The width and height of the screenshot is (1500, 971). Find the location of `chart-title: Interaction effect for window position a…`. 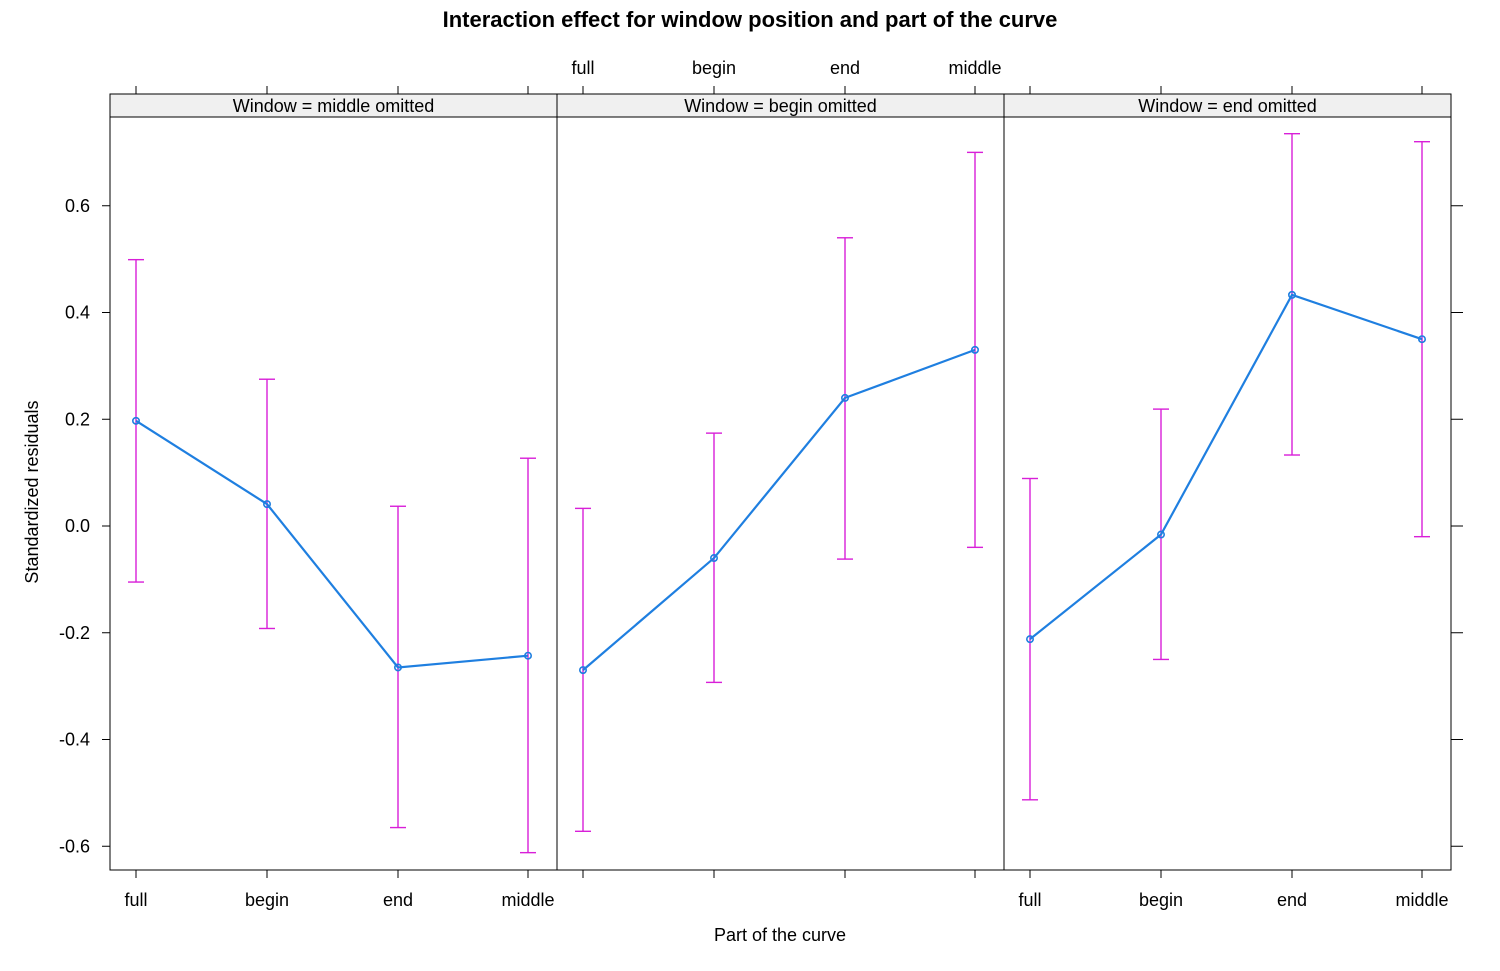

chart-title: Interaction effect for window position a… is located at coordinates (750, 19).